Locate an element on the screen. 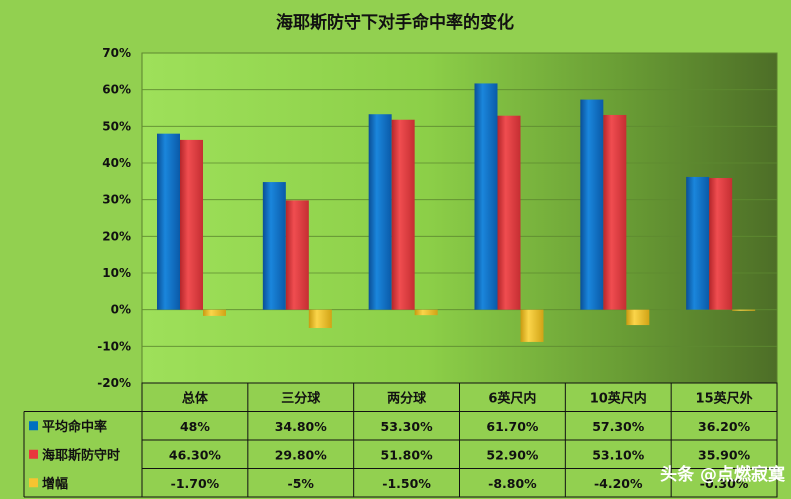 Image resolution: width=791 pixels, height=499 pixels. data-label: 51.80% is located at coordinates (407, 454).